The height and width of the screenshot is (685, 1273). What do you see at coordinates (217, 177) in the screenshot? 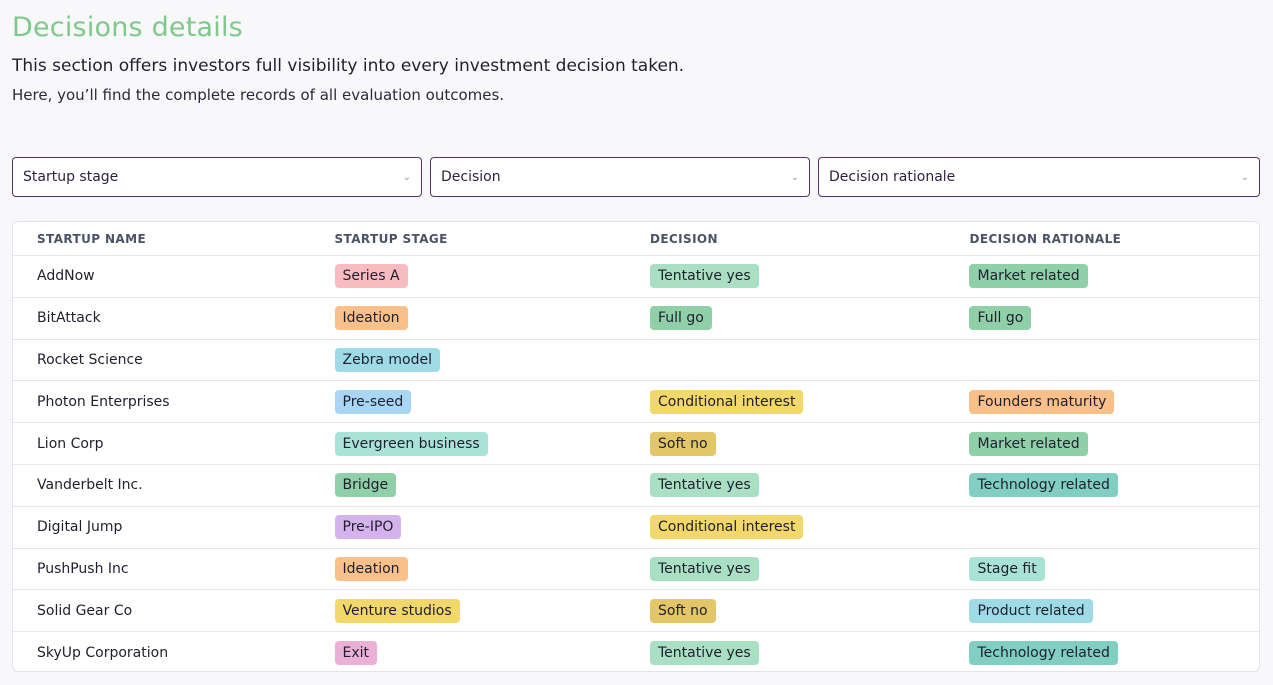
I see `startup-stage-select: Startup stage ⌄` at bounding box center [217, 177].